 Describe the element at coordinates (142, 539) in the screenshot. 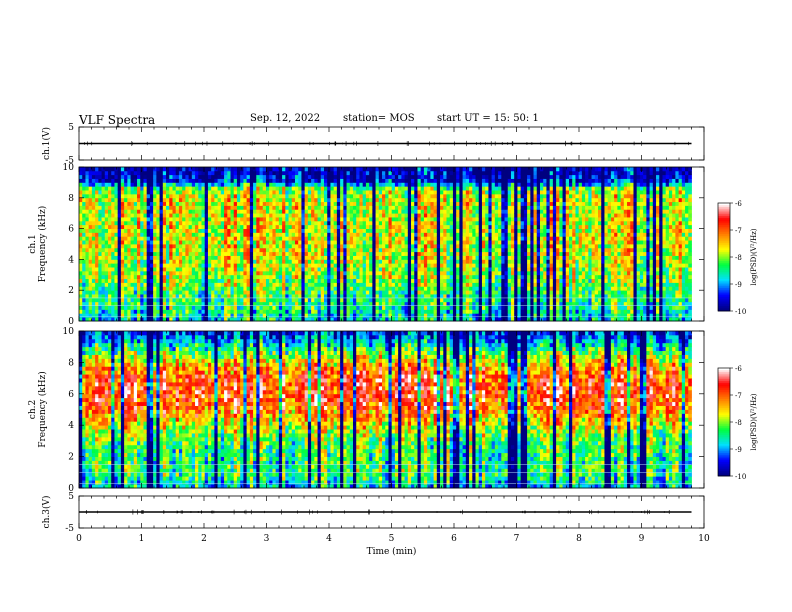

I see `x-tick-label: 1` at that location.